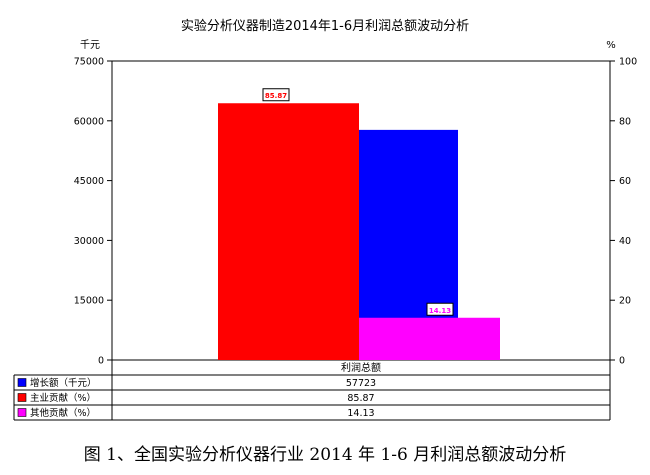 Image resolution: width=650 pixels, height=475 pixels. Describe the element at coordinates (625, 301) in the screenshot. I see `right-axis-tick-label: 20` at that location.